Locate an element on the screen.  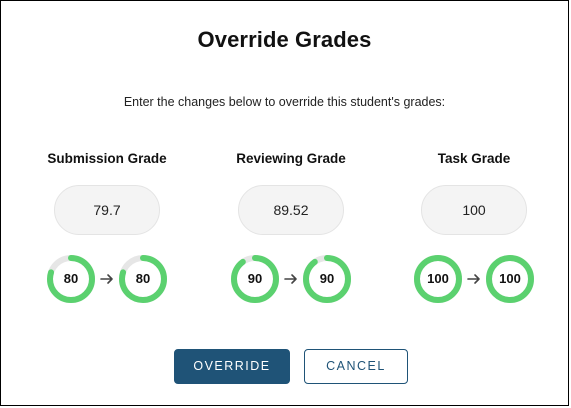
override-button: OVERRIDE is located at coordinates (232, 366).